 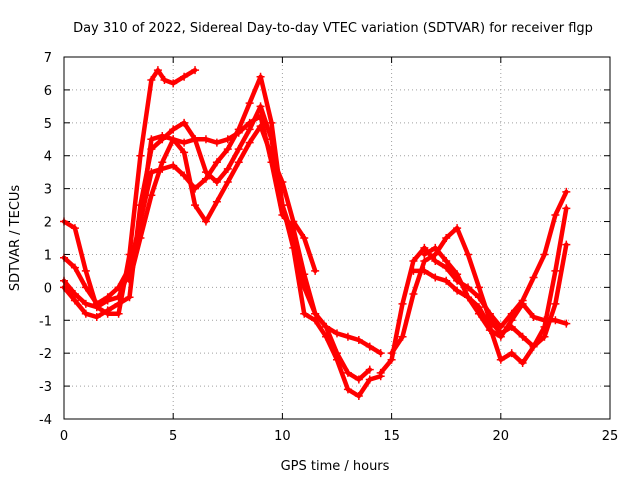 What do you see at coordinates (610, 436) in the screenshot?
I see `x-tick-label: 25` at bounding box center [610, 436].